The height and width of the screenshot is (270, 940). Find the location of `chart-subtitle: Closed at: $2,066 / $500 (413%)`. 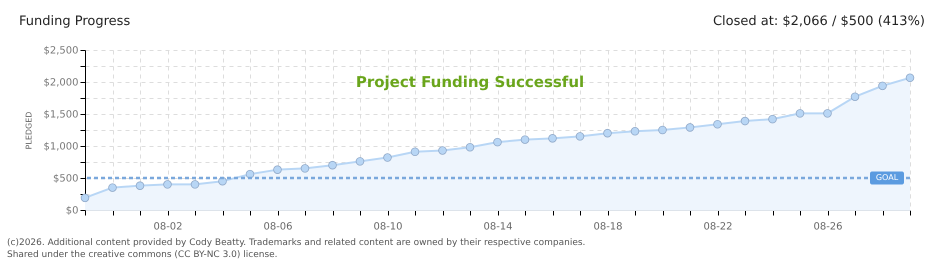

chart-subtitle: Closed at: $2,066 / $500 (413%) is located at coordinates (818, 21).